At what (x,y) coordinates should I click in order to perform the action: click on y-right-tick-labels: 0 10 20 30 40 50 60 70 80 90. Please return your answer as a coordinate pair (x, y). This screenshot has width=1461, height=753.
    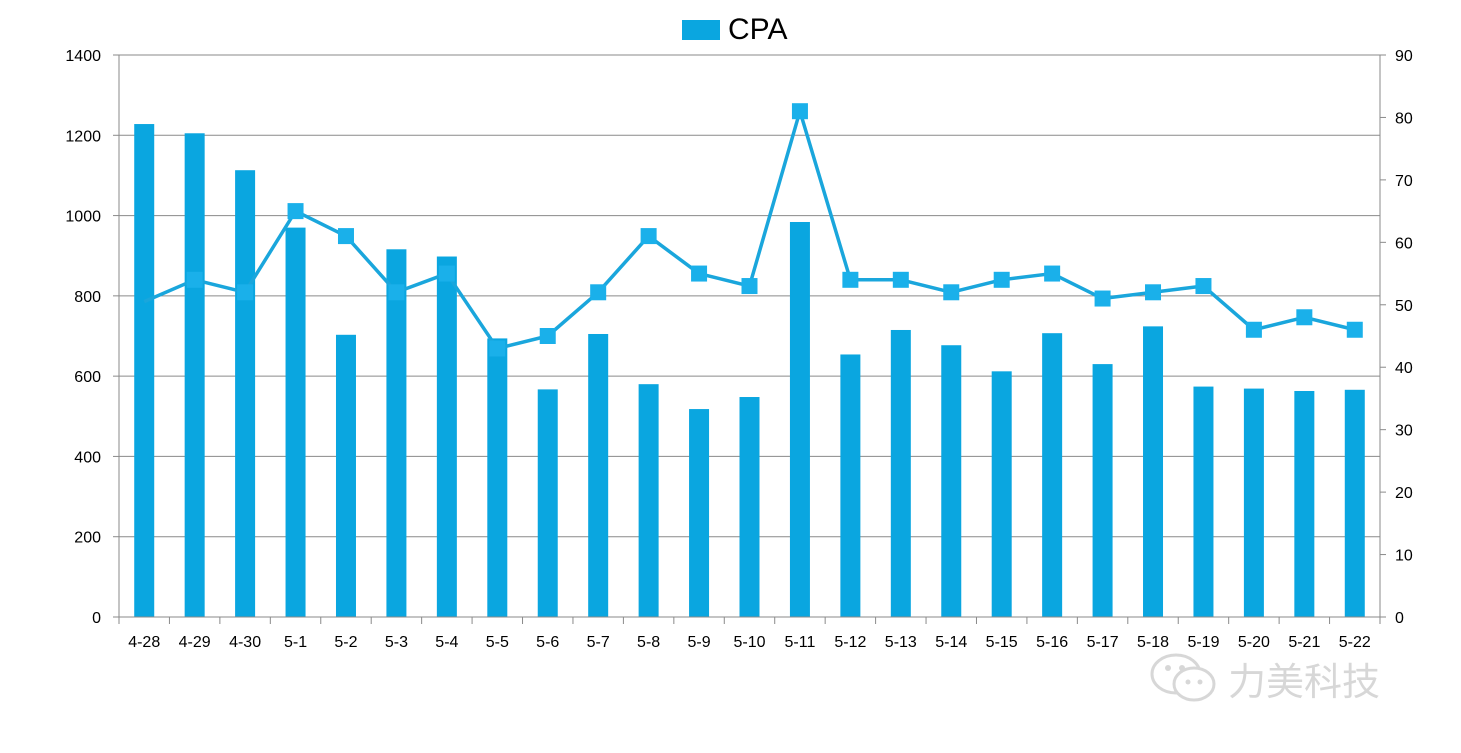
    Looking at the image, I should click on (1404, 337).